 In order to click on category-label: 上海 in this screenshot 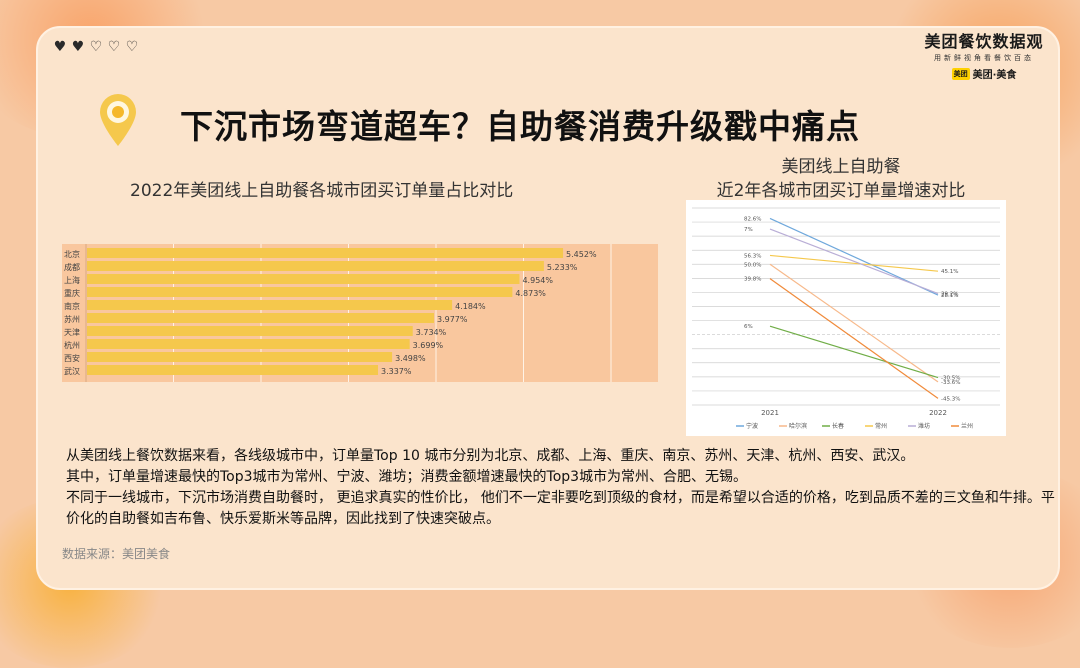, I will do `click(72, 280)`.